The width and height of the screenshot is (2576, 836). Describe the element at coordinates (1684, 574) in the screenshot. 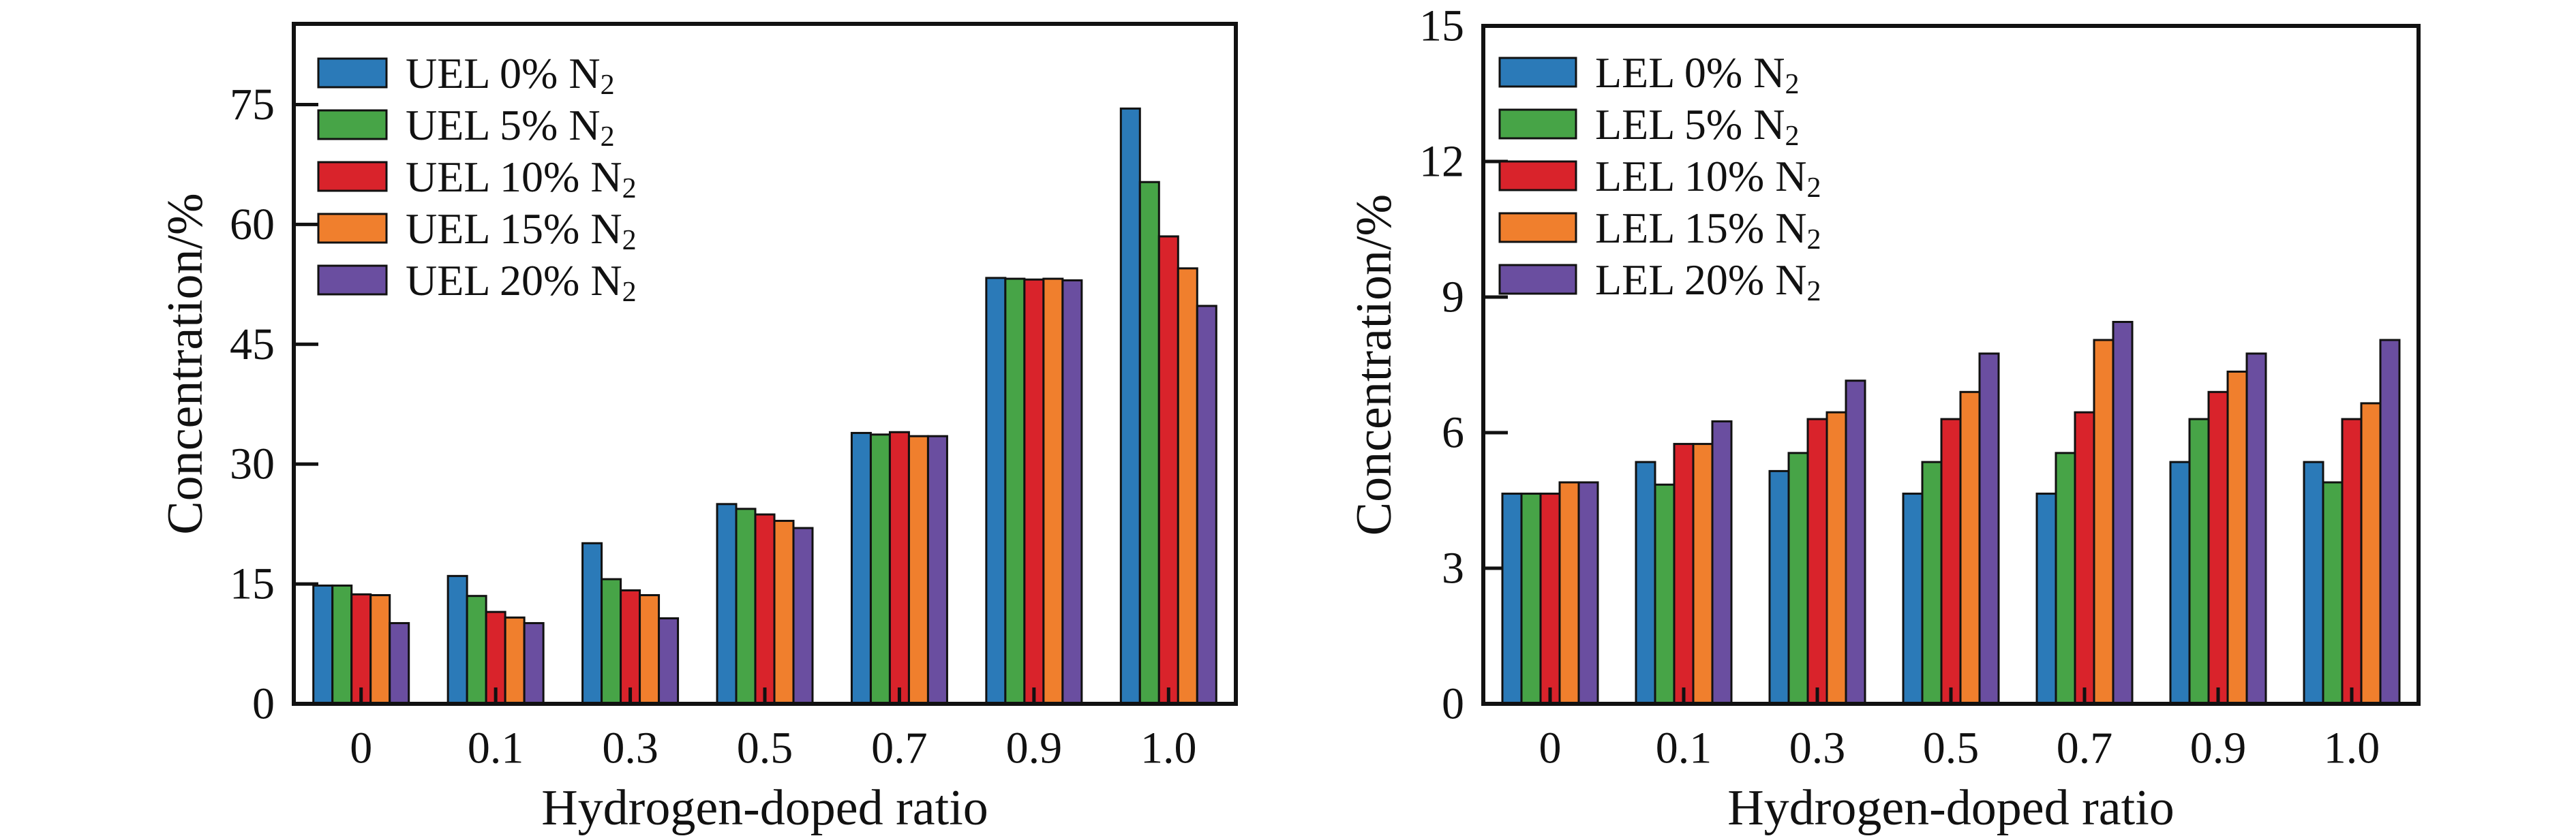

I see `bar-chart-lel-s2-c1` at that location.